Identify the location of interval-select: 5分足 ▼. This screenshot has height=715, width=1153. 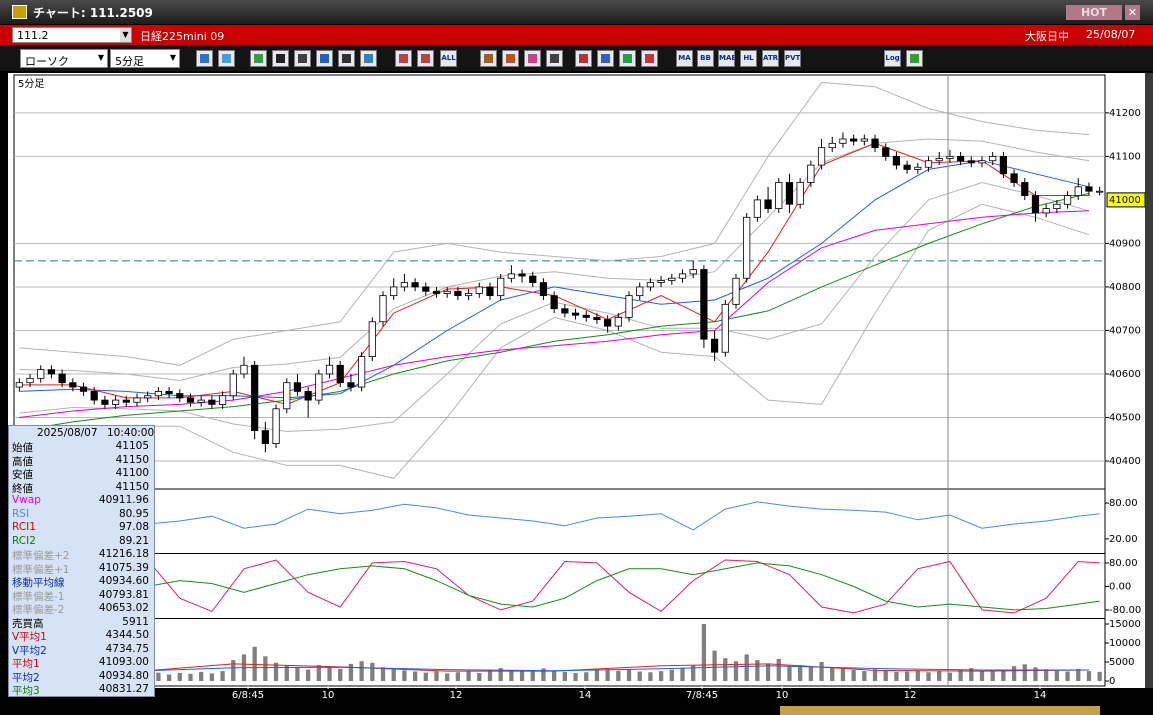
(145, 58).